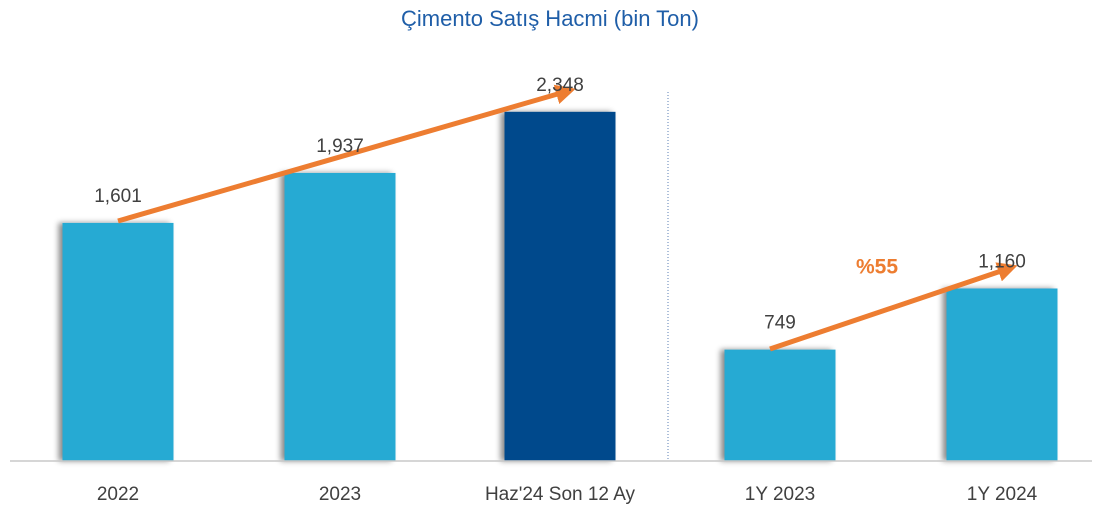 The image size is (1102, 514). I want to click on value-label: 2,348, so click(560, 85).